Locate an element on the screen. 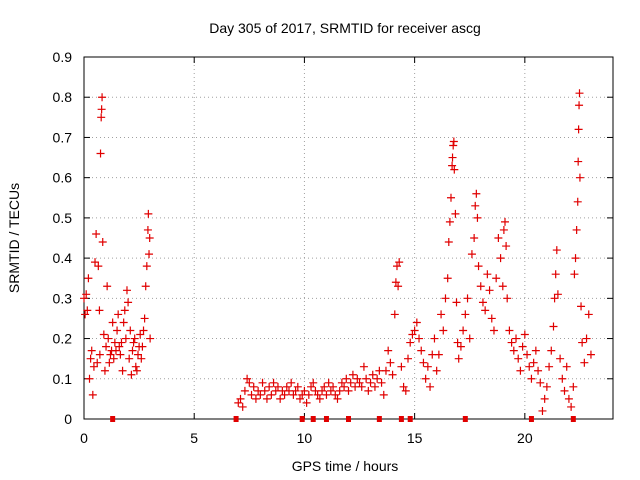  y-tick-label: 0.1 is located at coordinates (63, 379).